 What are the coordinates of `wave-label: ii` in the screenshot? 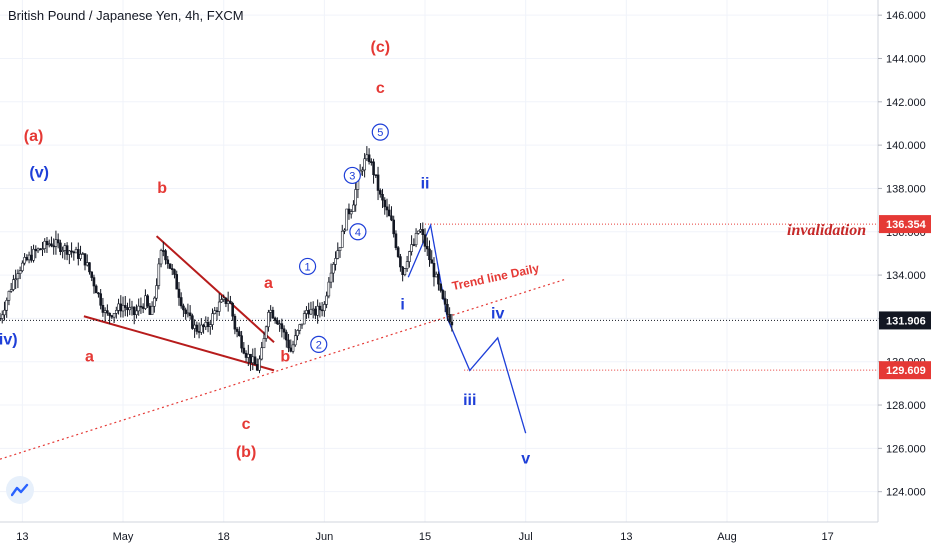 It's located at (425, 183).